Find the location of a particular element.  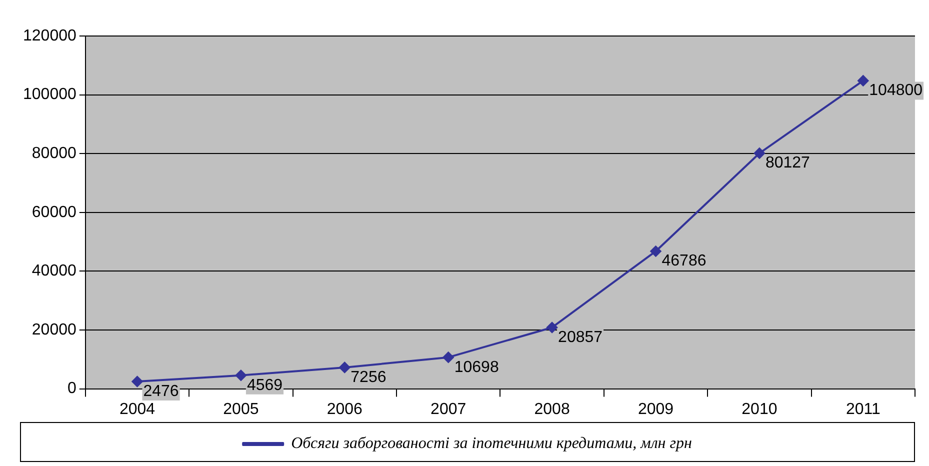

x-tick-label: 2006 is located at coordinates (344, 409).